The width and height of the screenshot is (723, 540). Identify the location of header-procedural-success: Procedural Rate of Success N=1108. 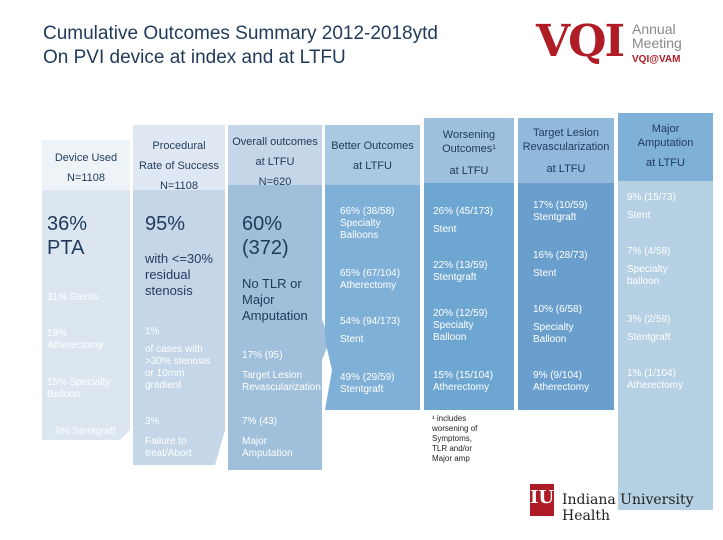
(179, 166).